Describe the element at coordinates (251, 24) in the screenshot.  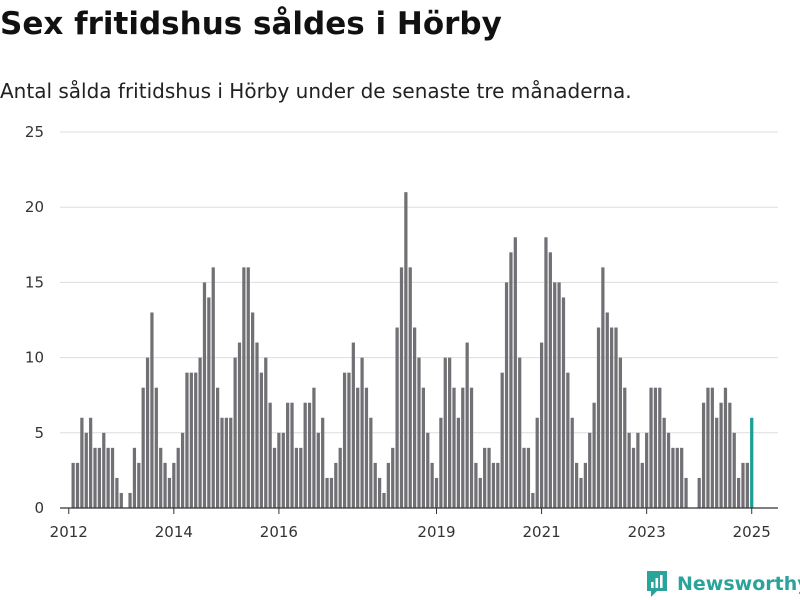
I see `chart-title: Sex fritidshus såldes i Hörby` at that location.